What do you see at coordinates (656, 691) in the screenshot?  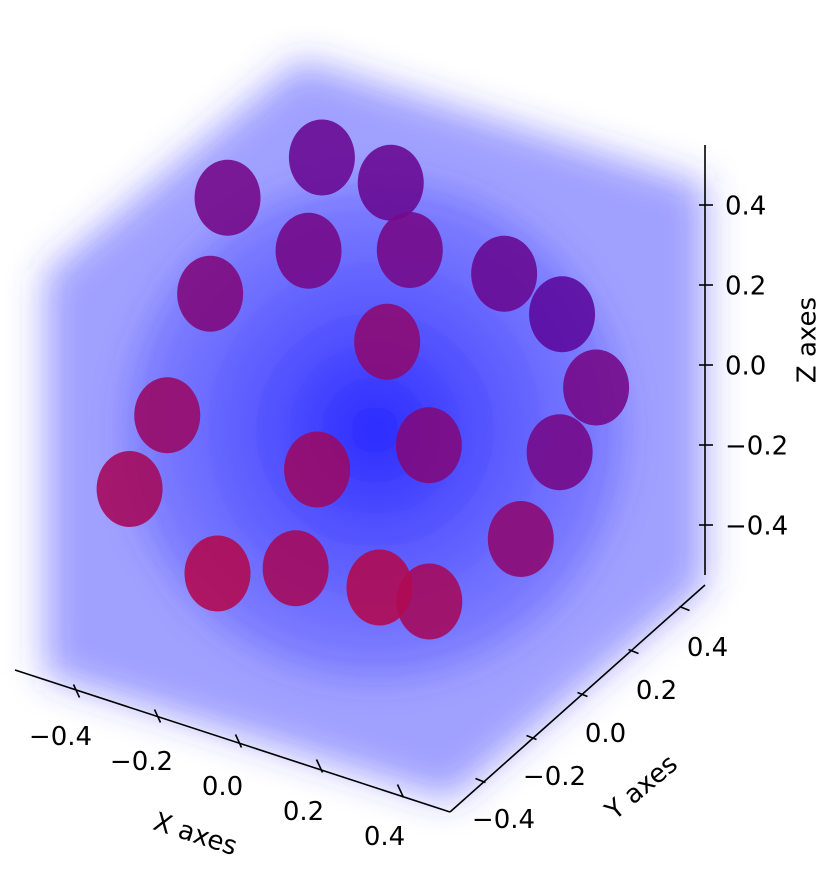 I see `y-tick-label: 0.2` at bounding box center [656, 691].